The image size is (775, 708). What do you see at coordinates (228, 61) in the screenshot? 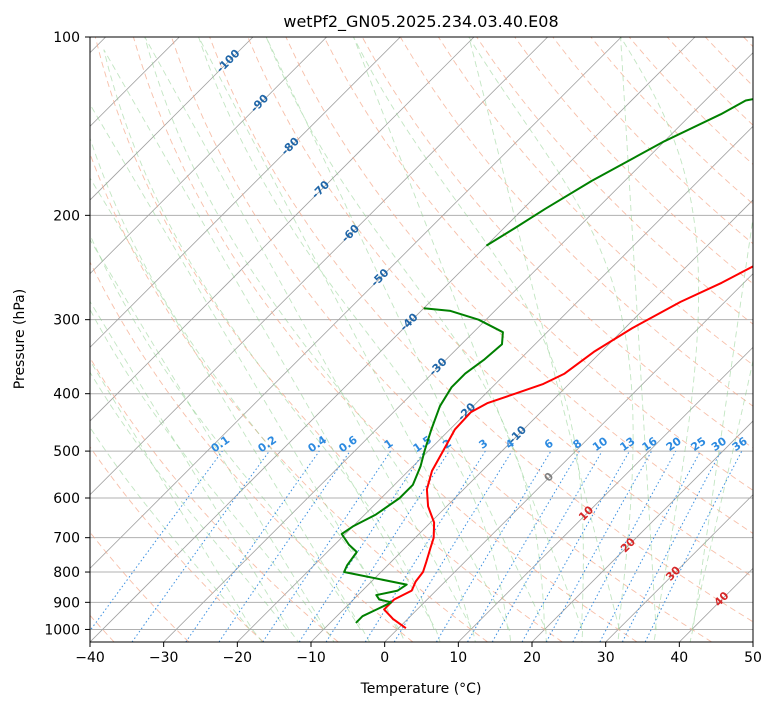
I see `isotherm-label: -100` at bounding box center [228, 61].